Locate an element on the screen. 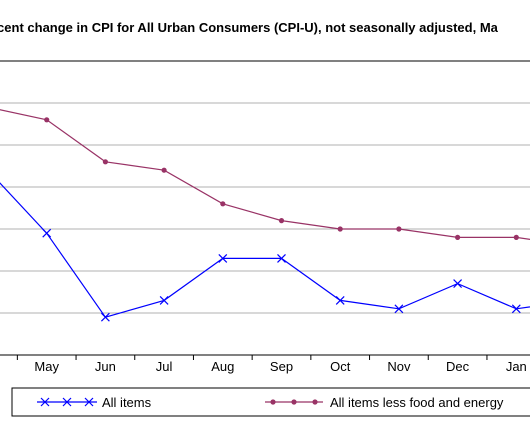 This screenshot has width=530, height=442. x-tick-labels: May Jun Jul Aug Sep Oct Nov Dec Jan is located at coordinates (280, 366).